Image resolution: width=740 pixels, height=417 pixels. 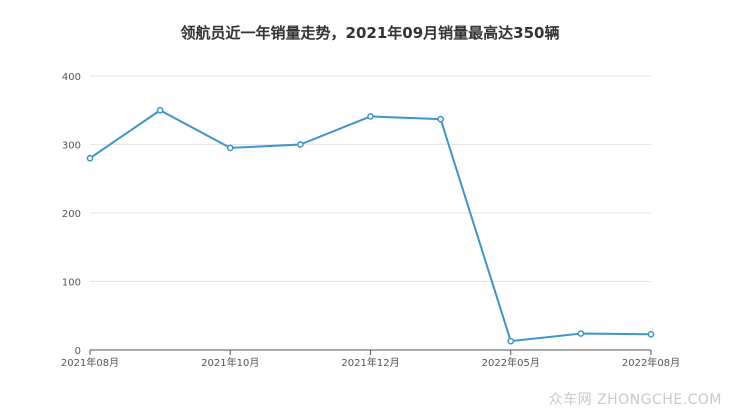 What do you see at coordinates (651, 362) in the screenshot?
I see `x-tick-label-8: 2022年08月` at bounding box center [651, 362].